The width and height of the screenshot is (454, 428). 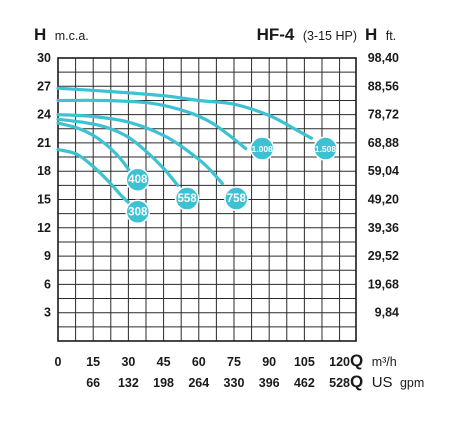 I want to click on y-left-tick-label: 9, so click(x=47, y=256).